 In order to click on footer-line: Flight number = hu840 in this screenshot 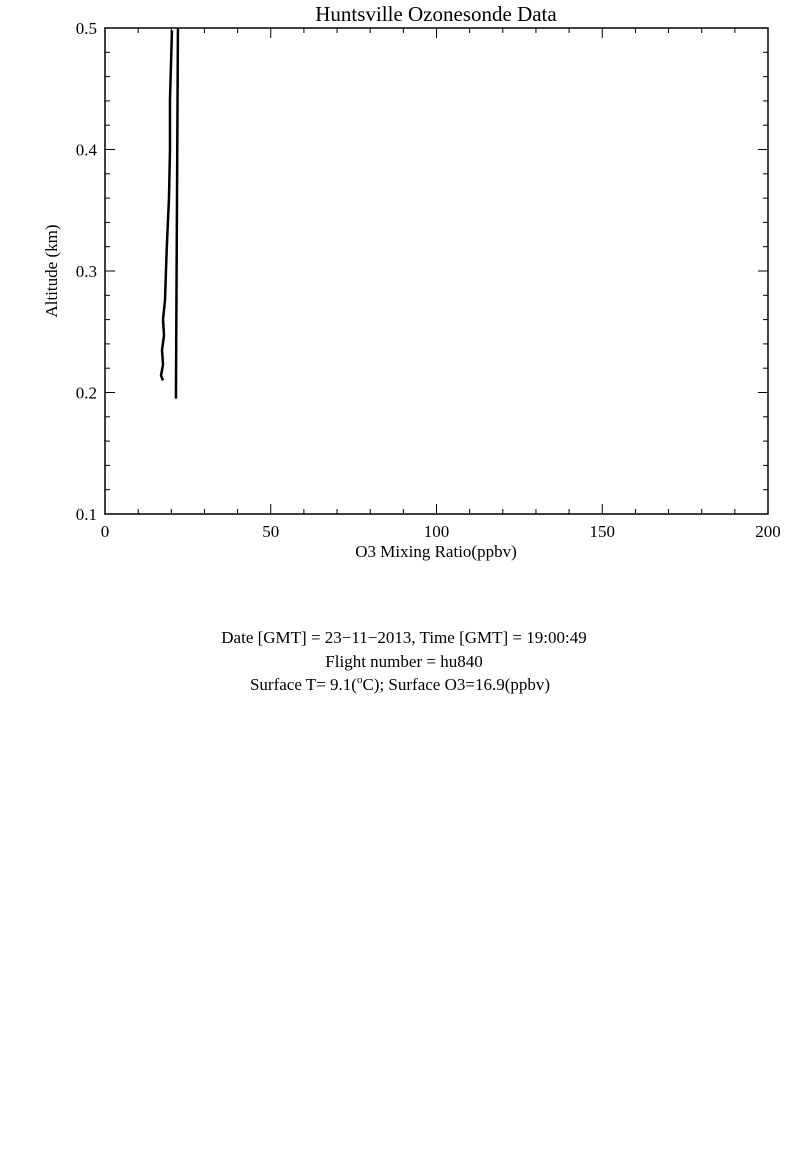, I will do `click(403, 661)`.